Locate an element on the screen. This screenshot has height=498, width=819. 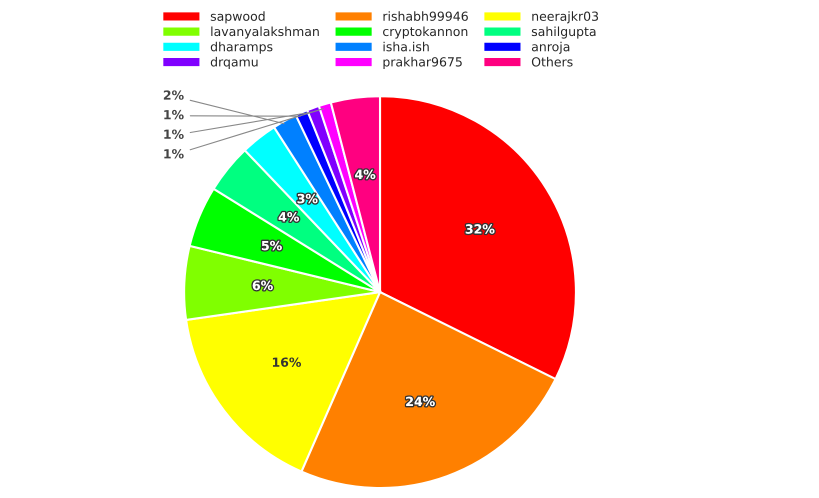
data-label: 24% is located at coordinates (420, 401).